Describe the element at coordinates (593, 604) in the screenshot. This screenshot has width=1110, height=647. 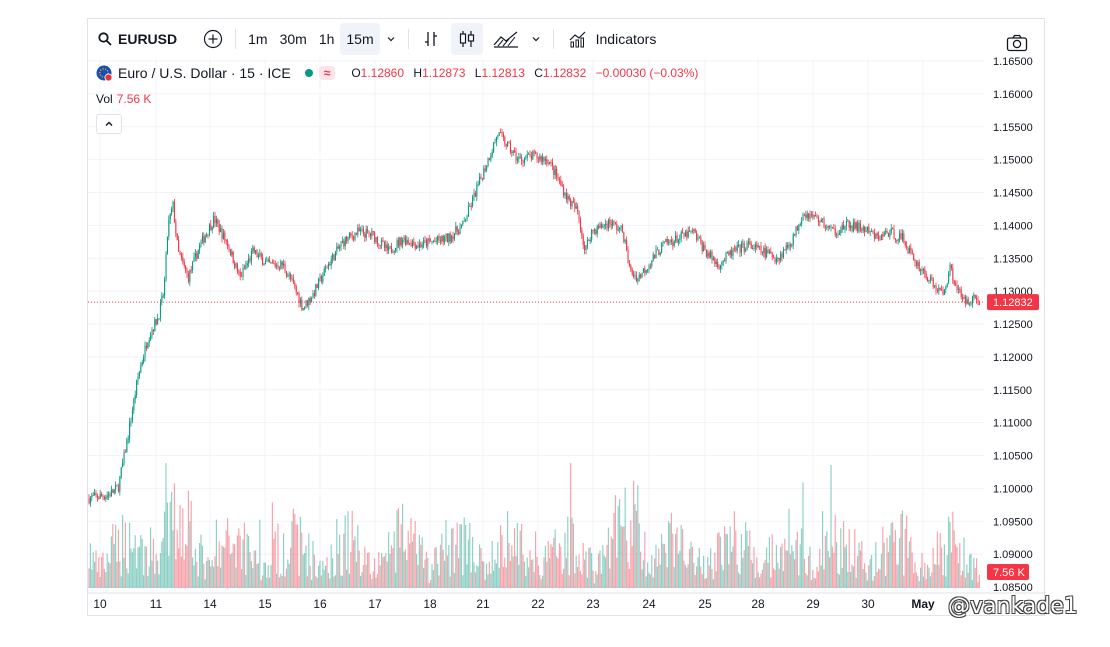
I see `time-tick-label: 23` at that location.